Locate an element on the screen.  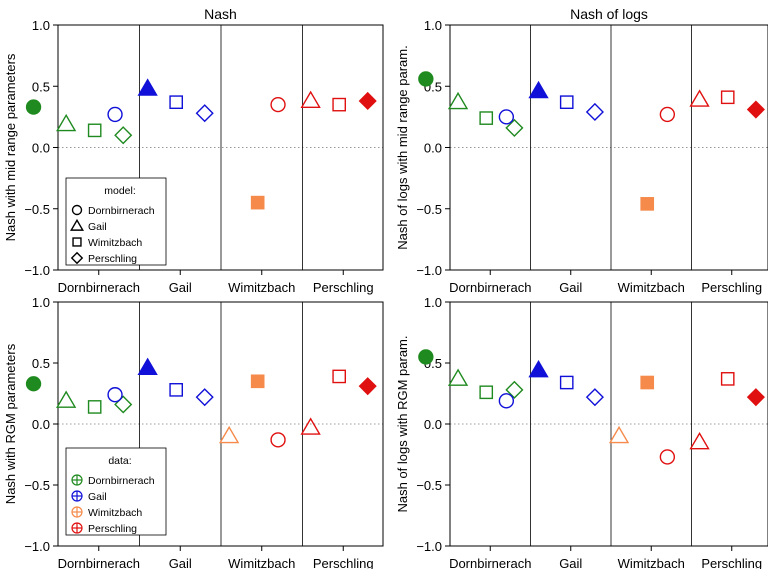
y-tick-label: −1.0 is located at coordinates (429, 546).